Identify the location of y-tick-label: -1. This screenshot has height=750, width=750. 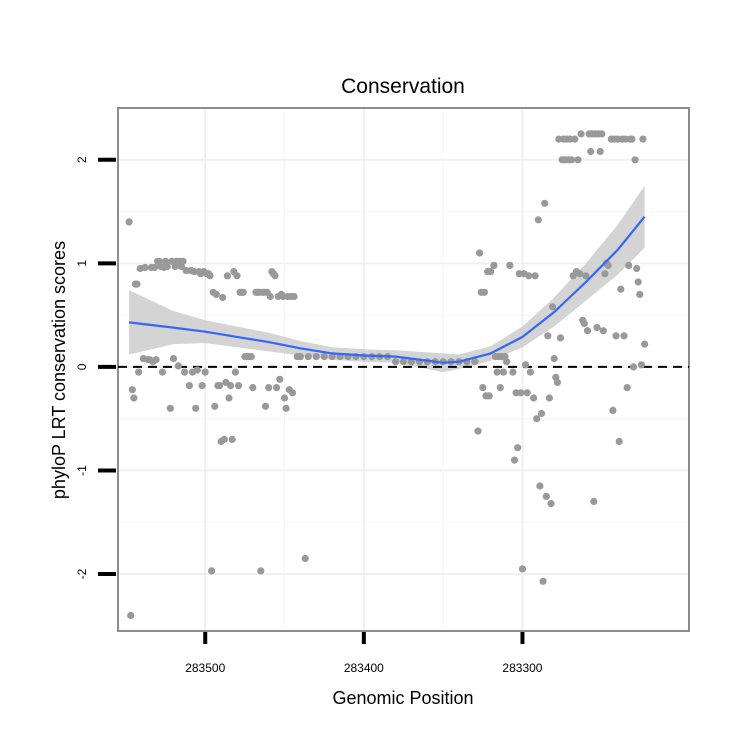
(82, 470).